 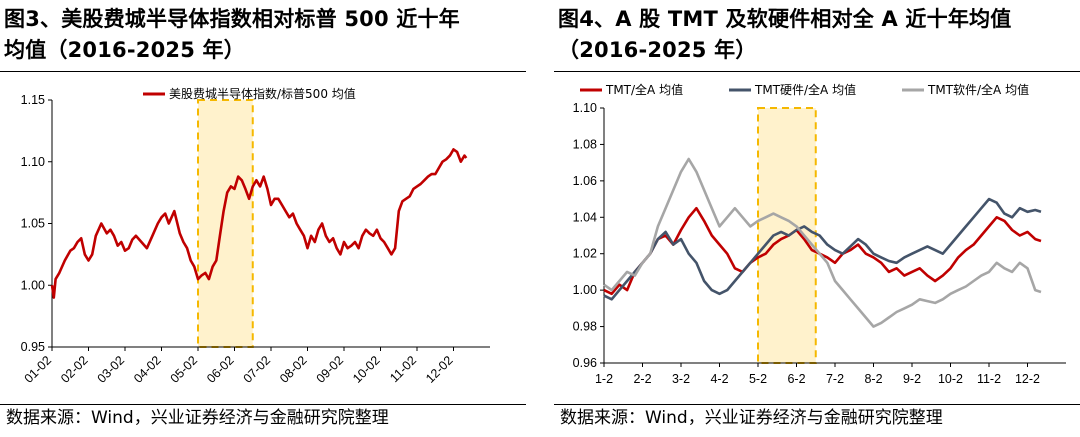 What do you see at coordinates (33, 100) in the screenshot?
I see `y-tick-label: 1.15` at bounding box center [33, 100].